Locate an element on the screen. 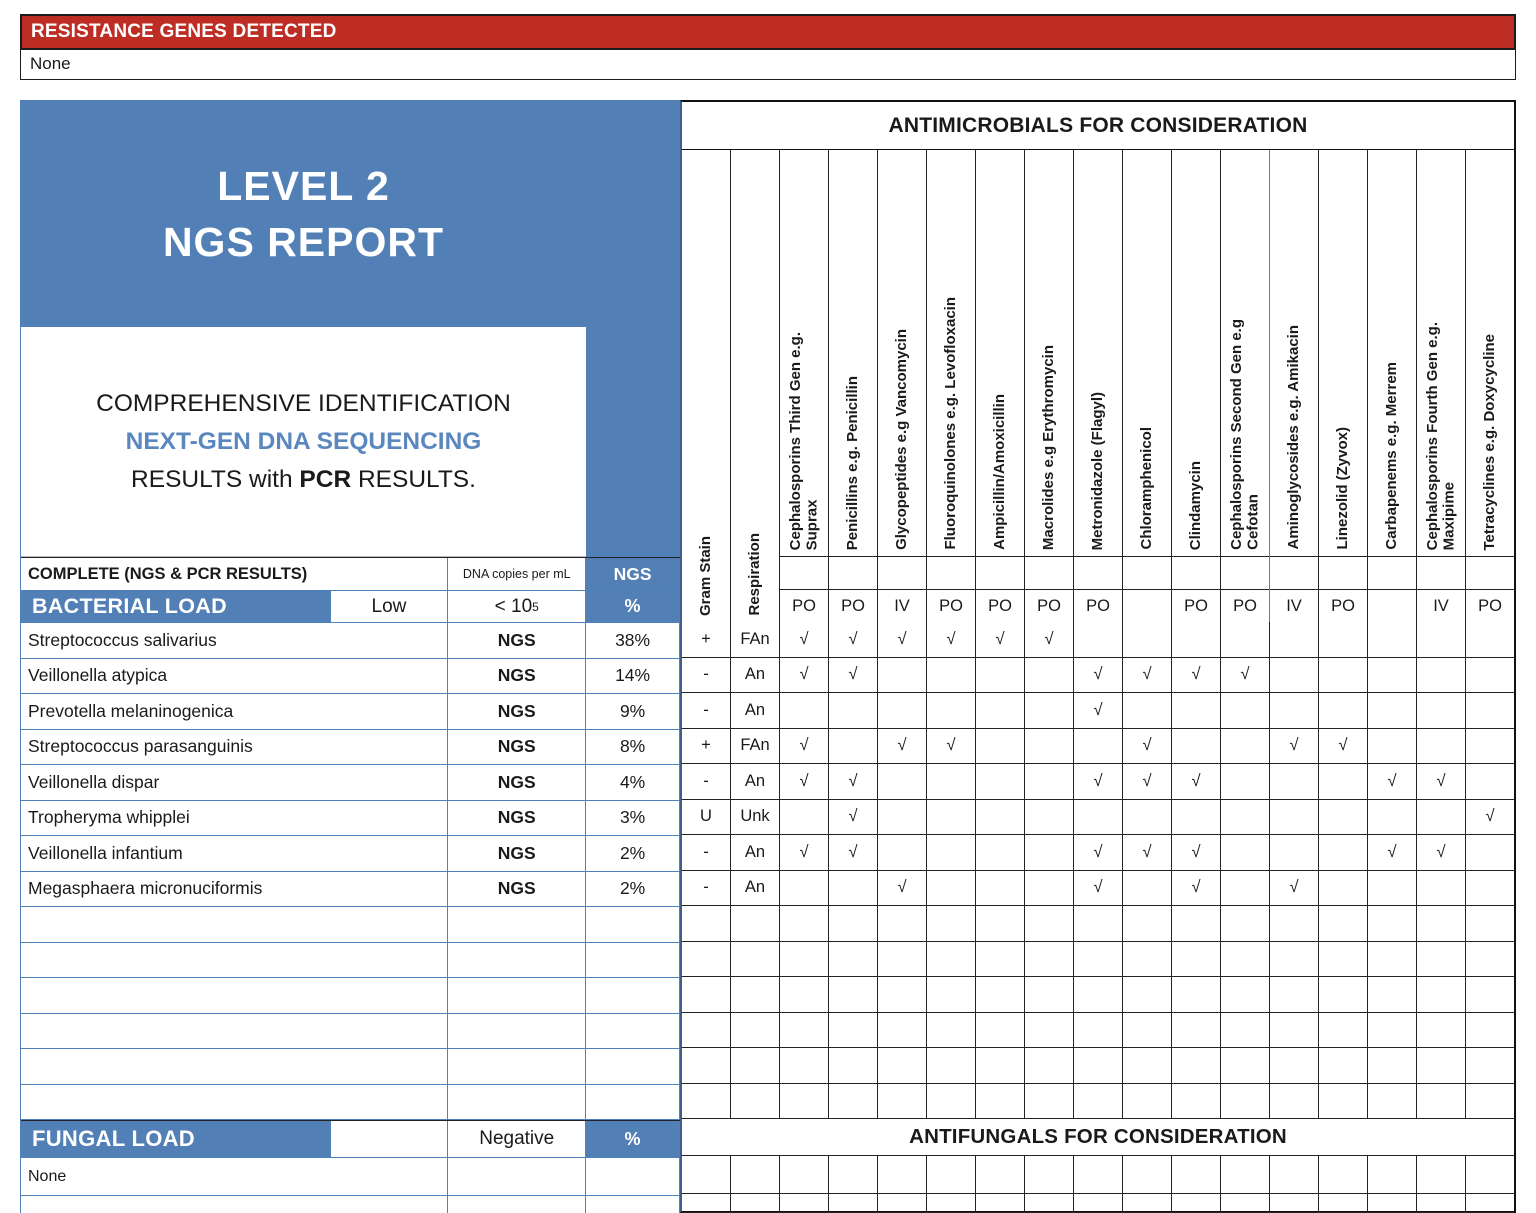  fungal-percent-header: % is located at coordinates (633, 1139).